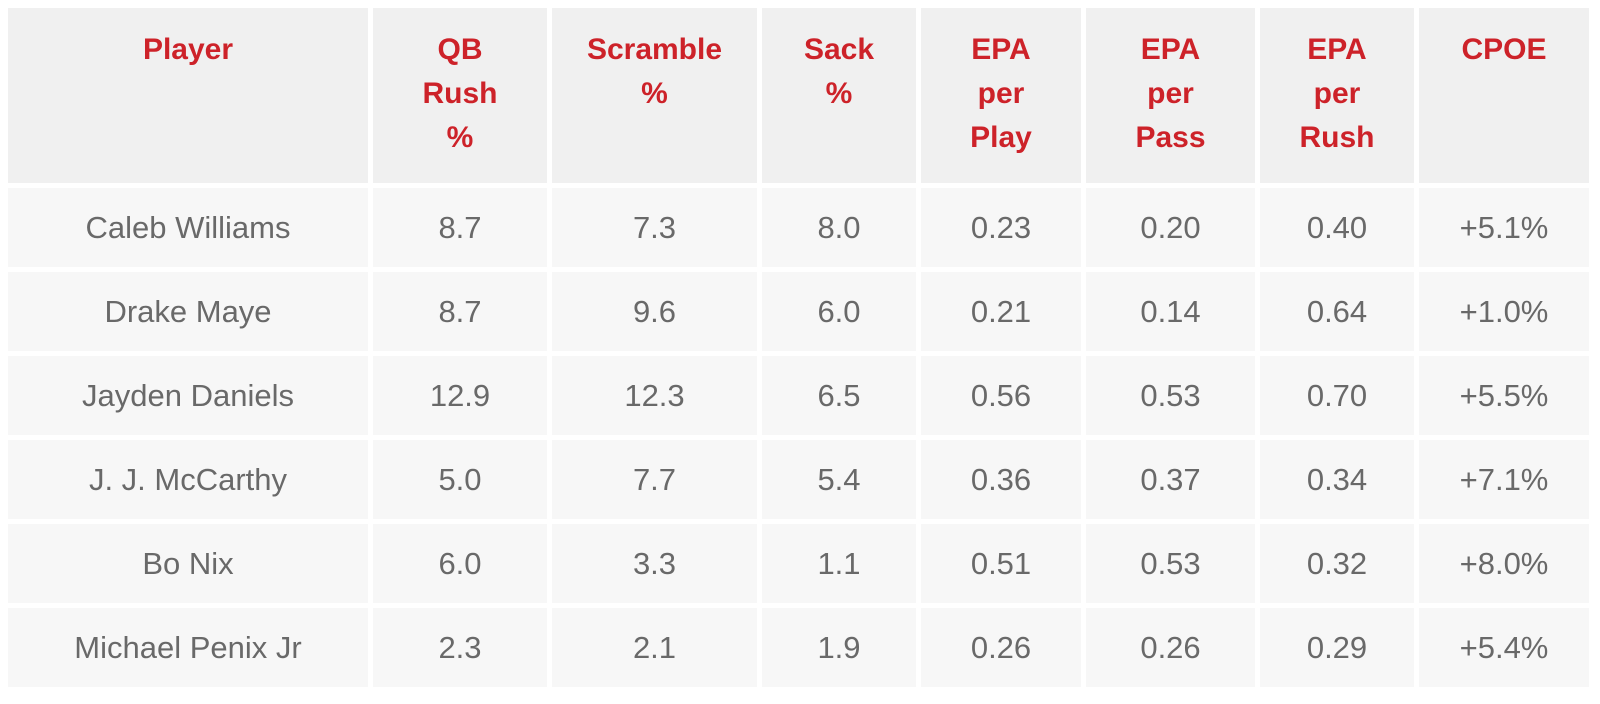 This screenshot has width=1600, height=704. What do you see at coordinates (188, 479) in the screenshot?
I see `player-name-cell: J. J. McCarthy` at bounding box center [188, 479].